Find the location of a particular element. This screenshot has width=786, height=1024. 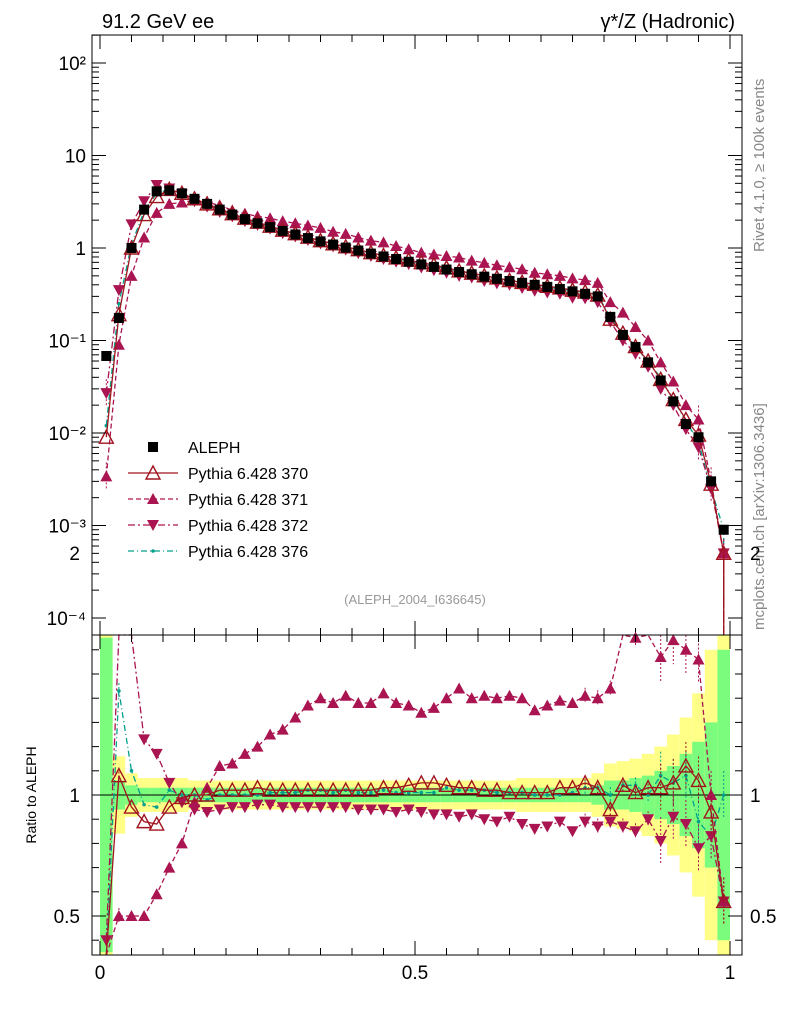

main-y-tick-label: 10⁻¹ is located at coordinates (68, 342).